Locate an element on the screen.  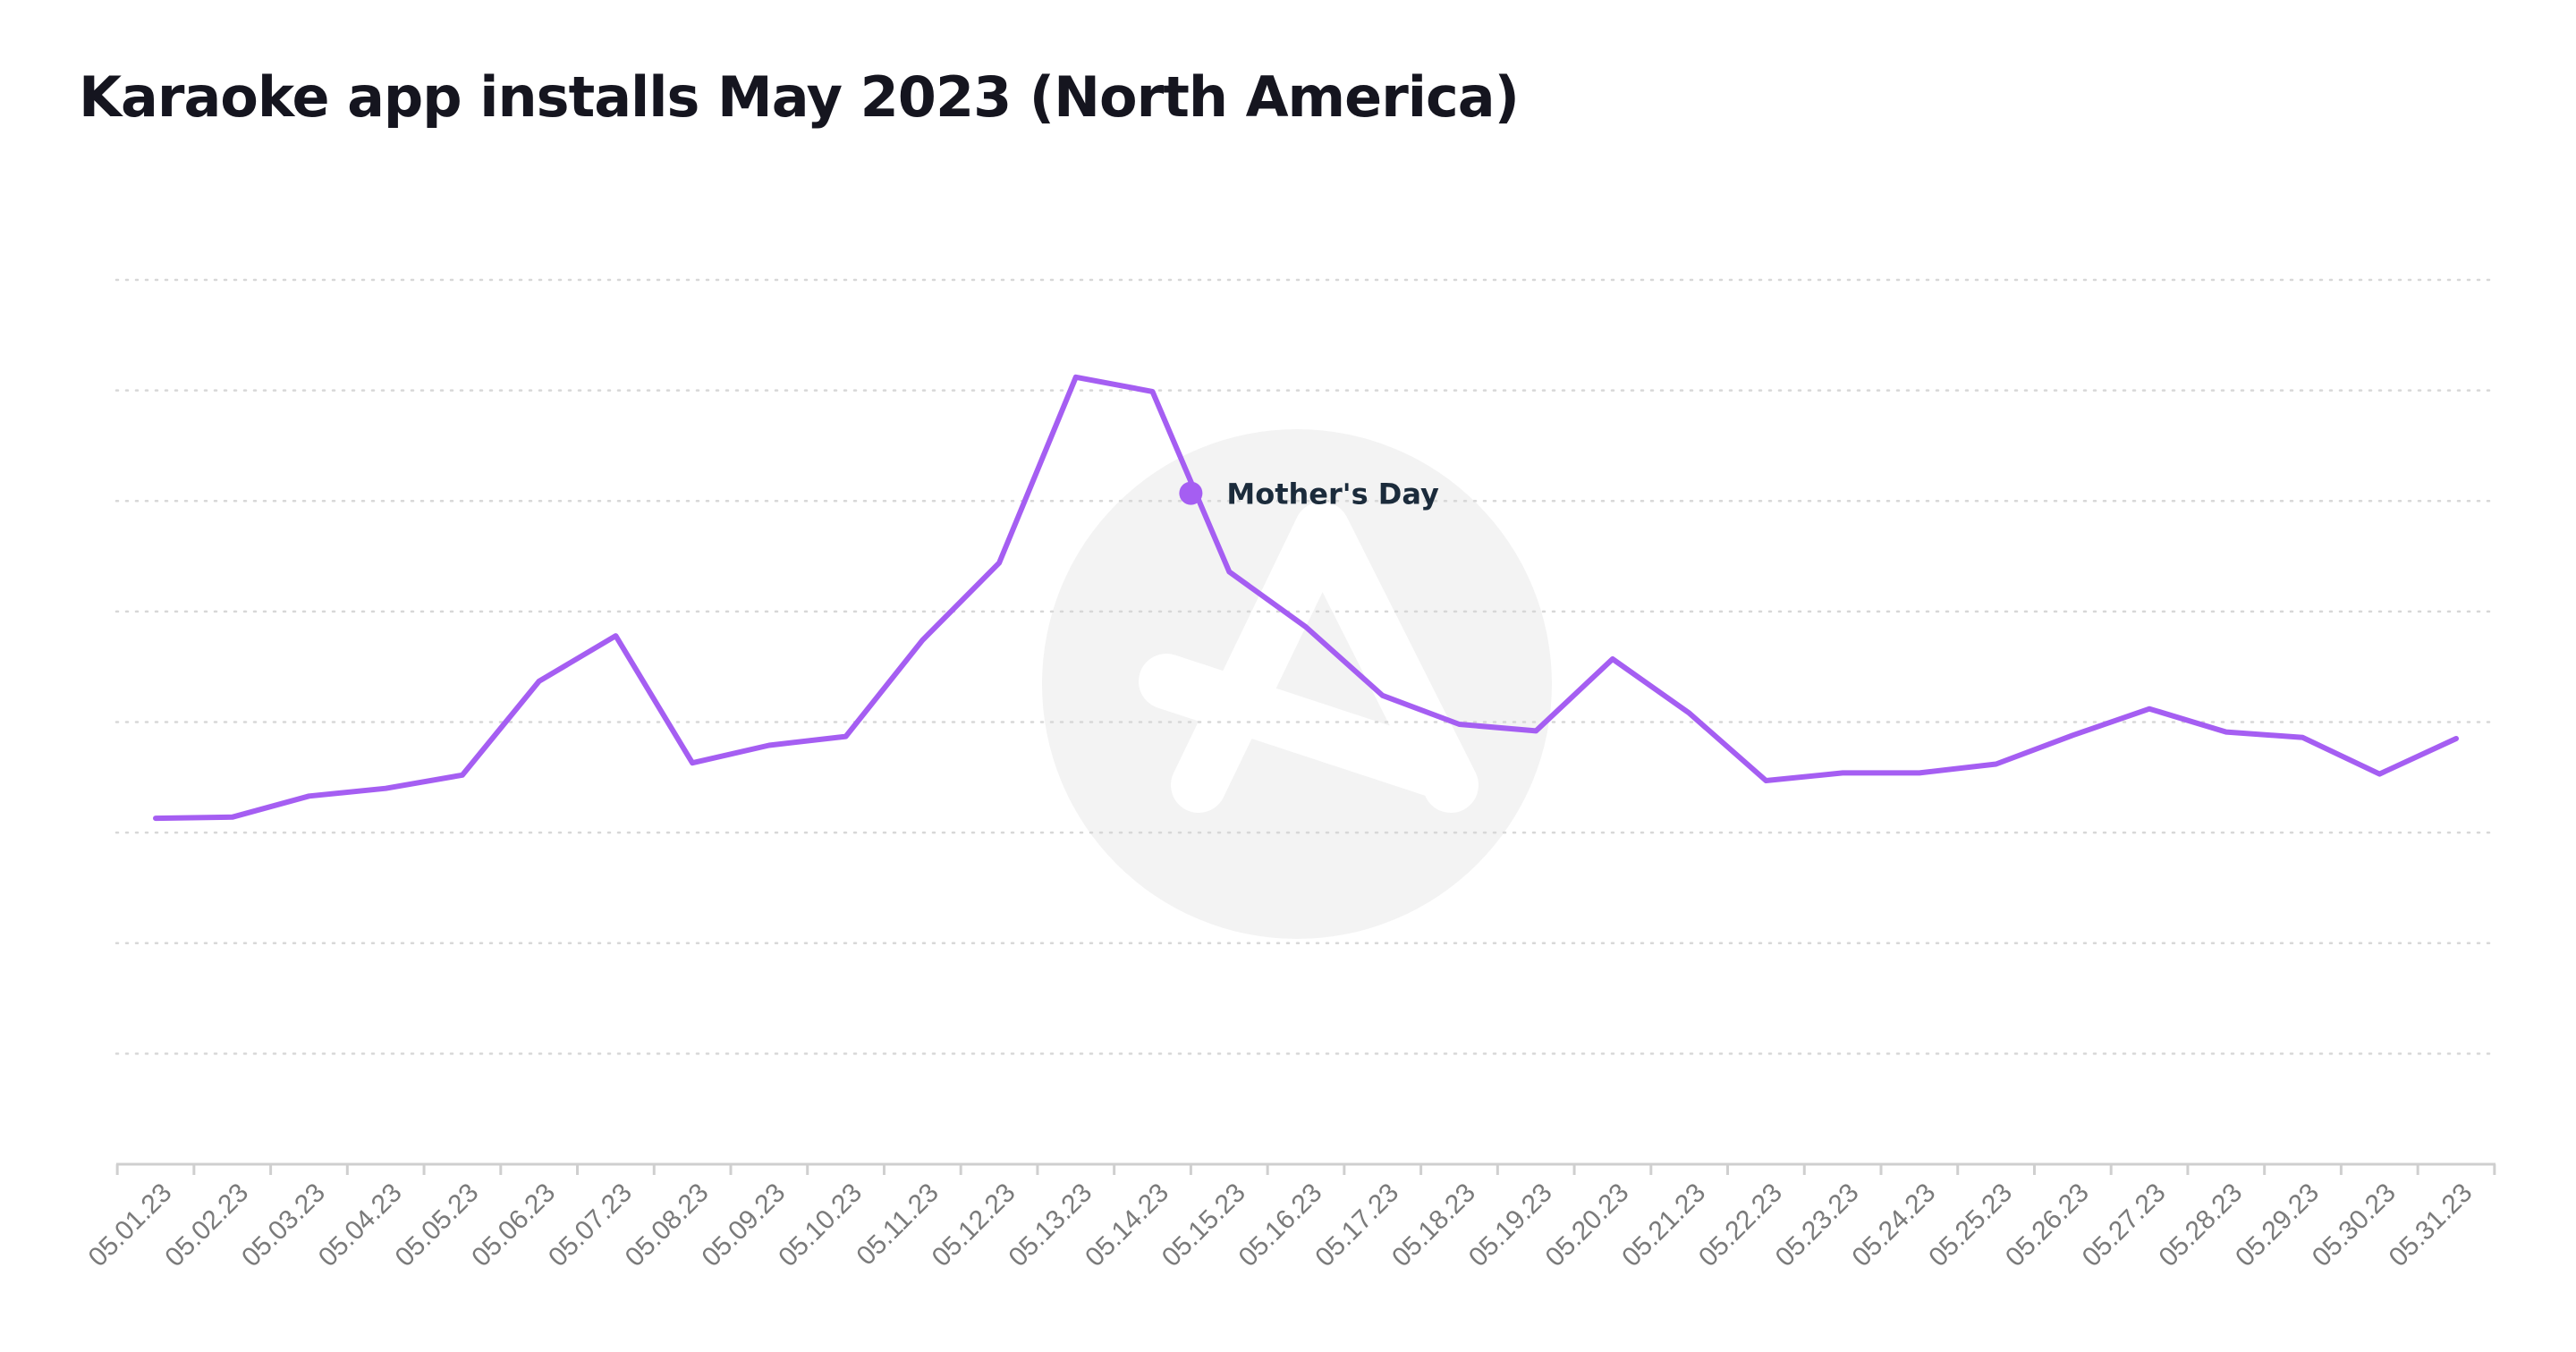
x-tick-label: 05.26.23 is located at coordinates (2047, 1225).